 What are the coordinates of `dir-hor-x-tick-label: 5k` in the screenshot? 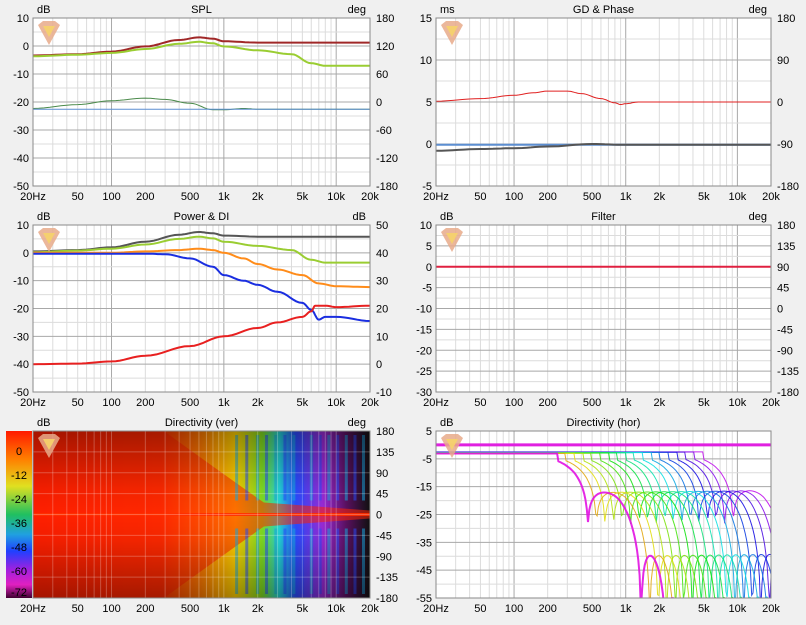 It's located at (704, 609).